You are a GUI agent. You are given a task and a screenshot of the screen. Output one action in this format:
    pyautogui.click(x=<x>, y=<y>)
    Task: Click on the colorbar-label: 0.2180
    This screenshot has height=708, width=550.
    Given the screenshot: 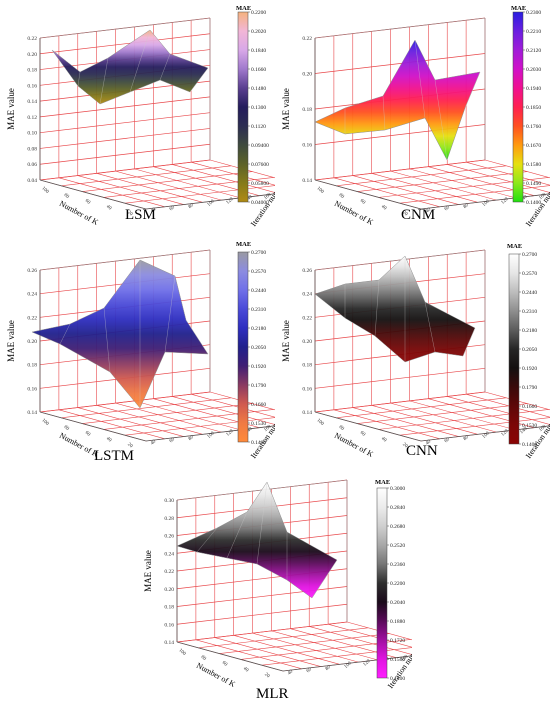 What is the action you would take?
    pyautogui.click(x=258, y=329)
    